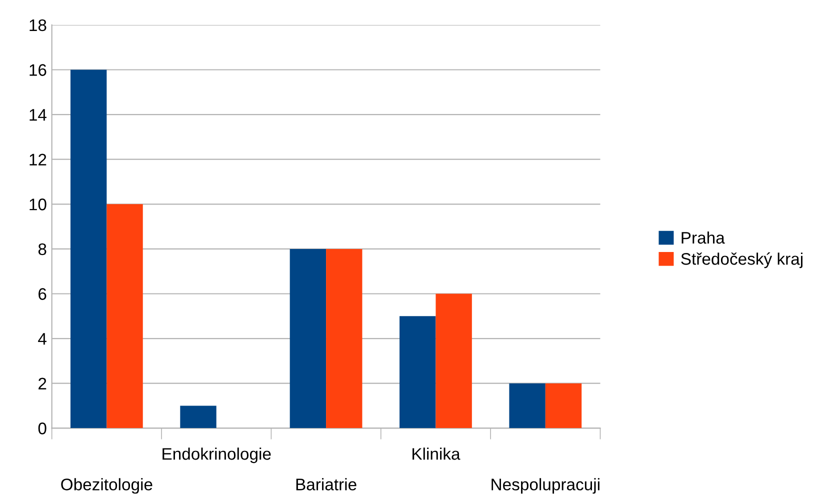 The width and height of the screenshot is (836, 499). I want to click on legend-label: Středočeský kraj, so click(741, 260).